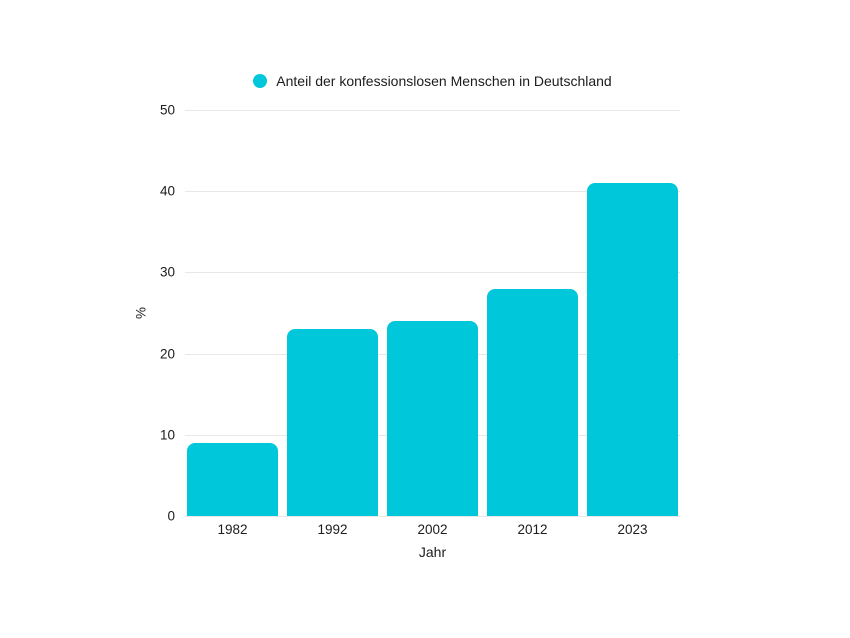 This screenshot has width=850, height=638. I want to click on bar-1992, so click(332, 422).